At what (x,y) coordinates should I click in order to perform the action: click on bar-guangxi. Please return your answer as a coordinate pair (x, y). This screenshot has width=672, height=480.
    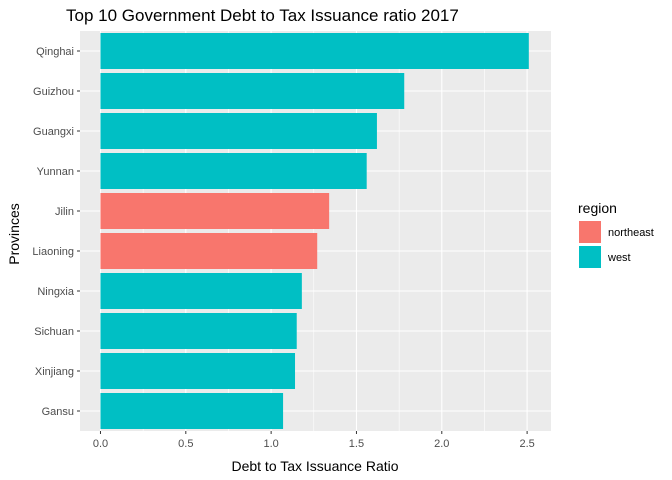
    Looking at the image, I should click on (238, 131).